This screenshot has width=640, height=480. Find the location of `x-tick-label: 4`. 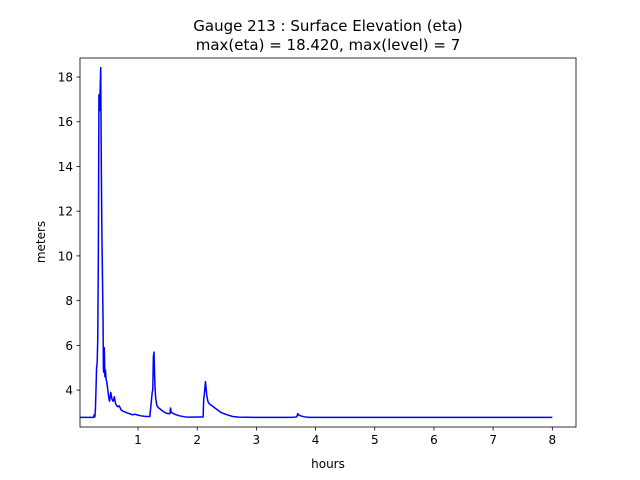

x-tick-label: 4 is located at coordinates (316, 440).